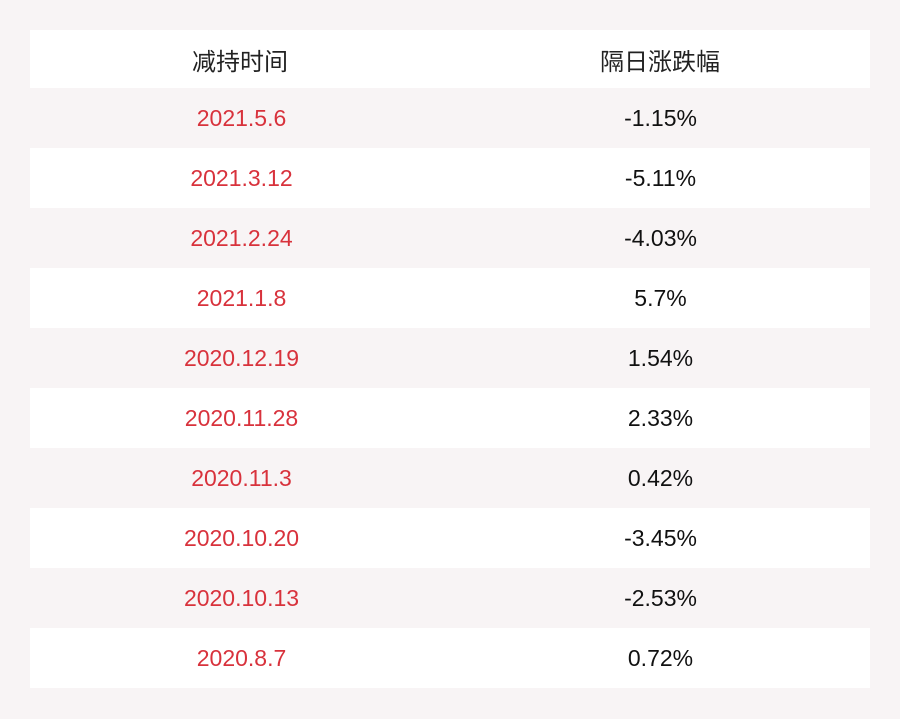  I want to click on change-cell: 1.54%, so click(660, 357).